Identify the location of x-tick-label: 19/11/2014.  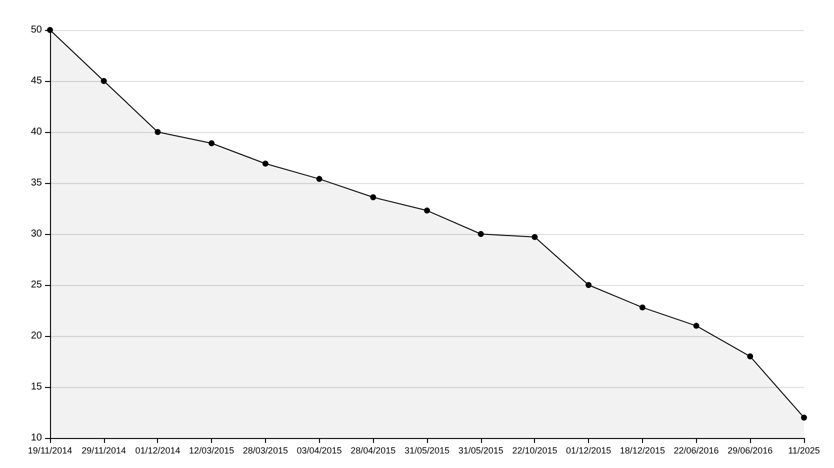
(50, 451).